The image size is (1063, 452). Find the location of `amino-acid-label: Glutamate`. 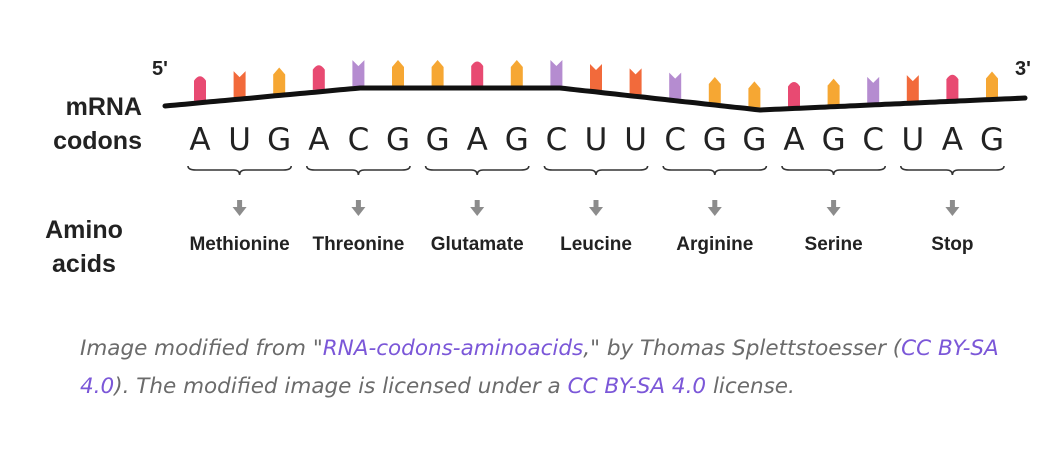

amino-acid-label: Glutamate is located at coordinates (477, 244).